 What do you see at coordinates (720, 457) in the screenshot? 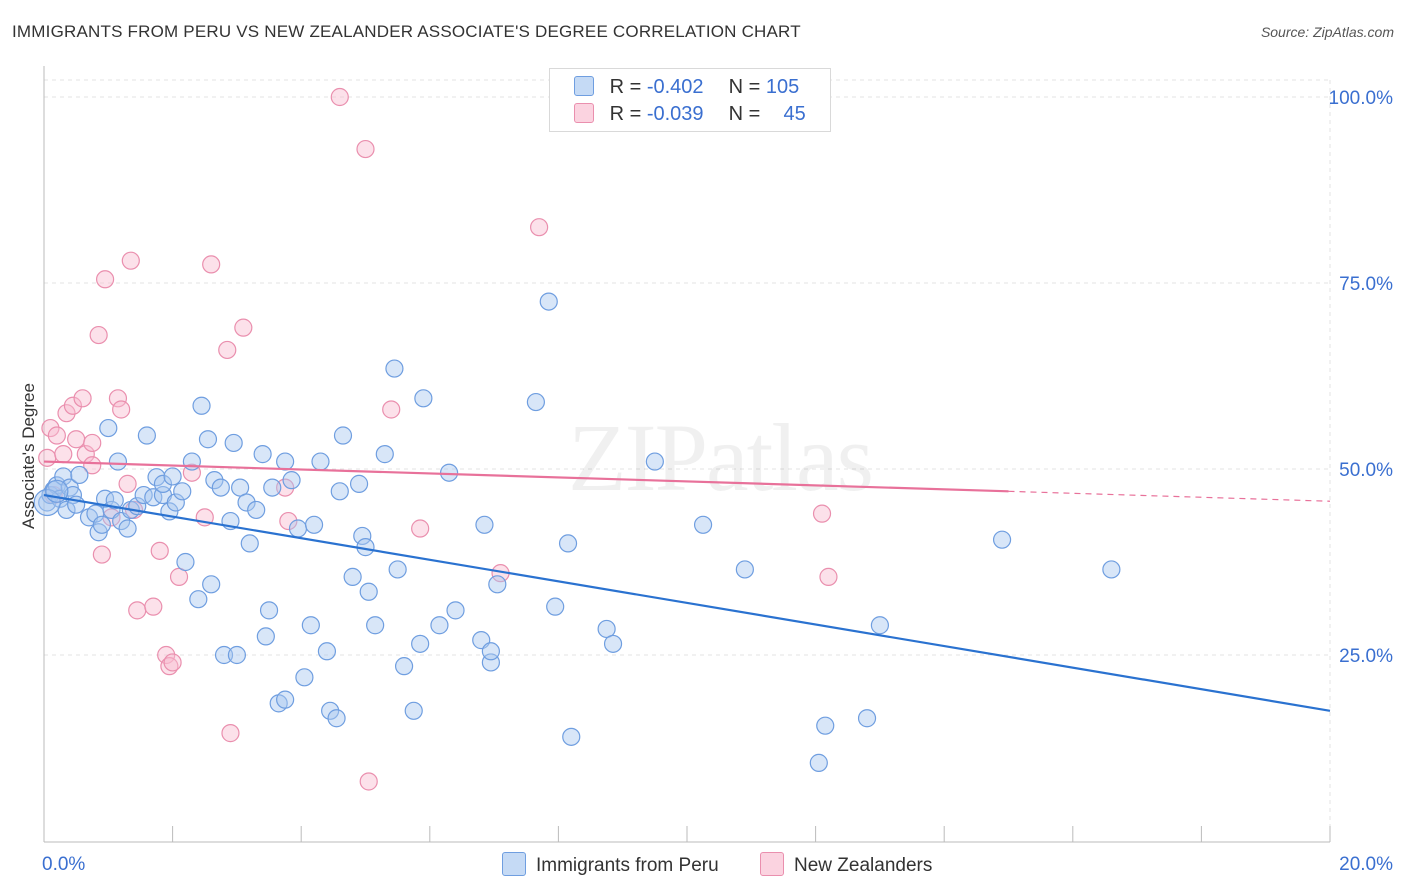
I see `watermark: ZIPatlas` at bounding box center [720, 457].